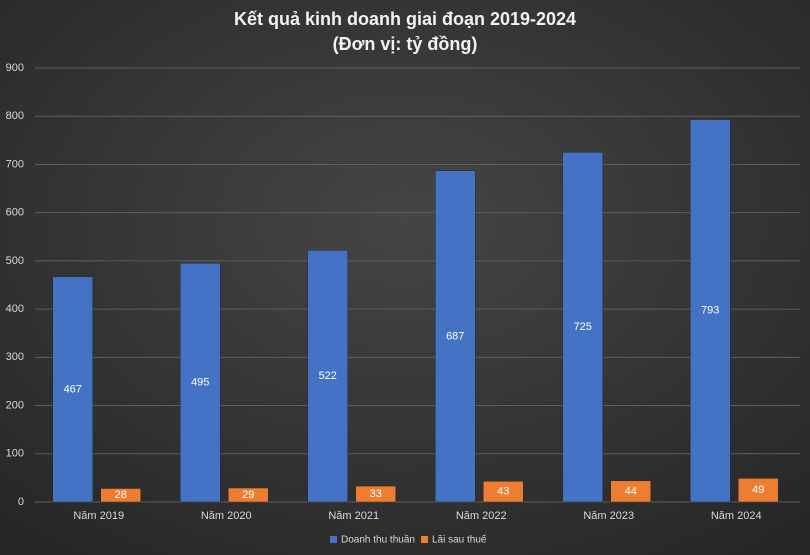  What do you see at coordinates (15, 309) in the screenshot?
I see `y-tick-label: 400` at bounding box center [15, 309].